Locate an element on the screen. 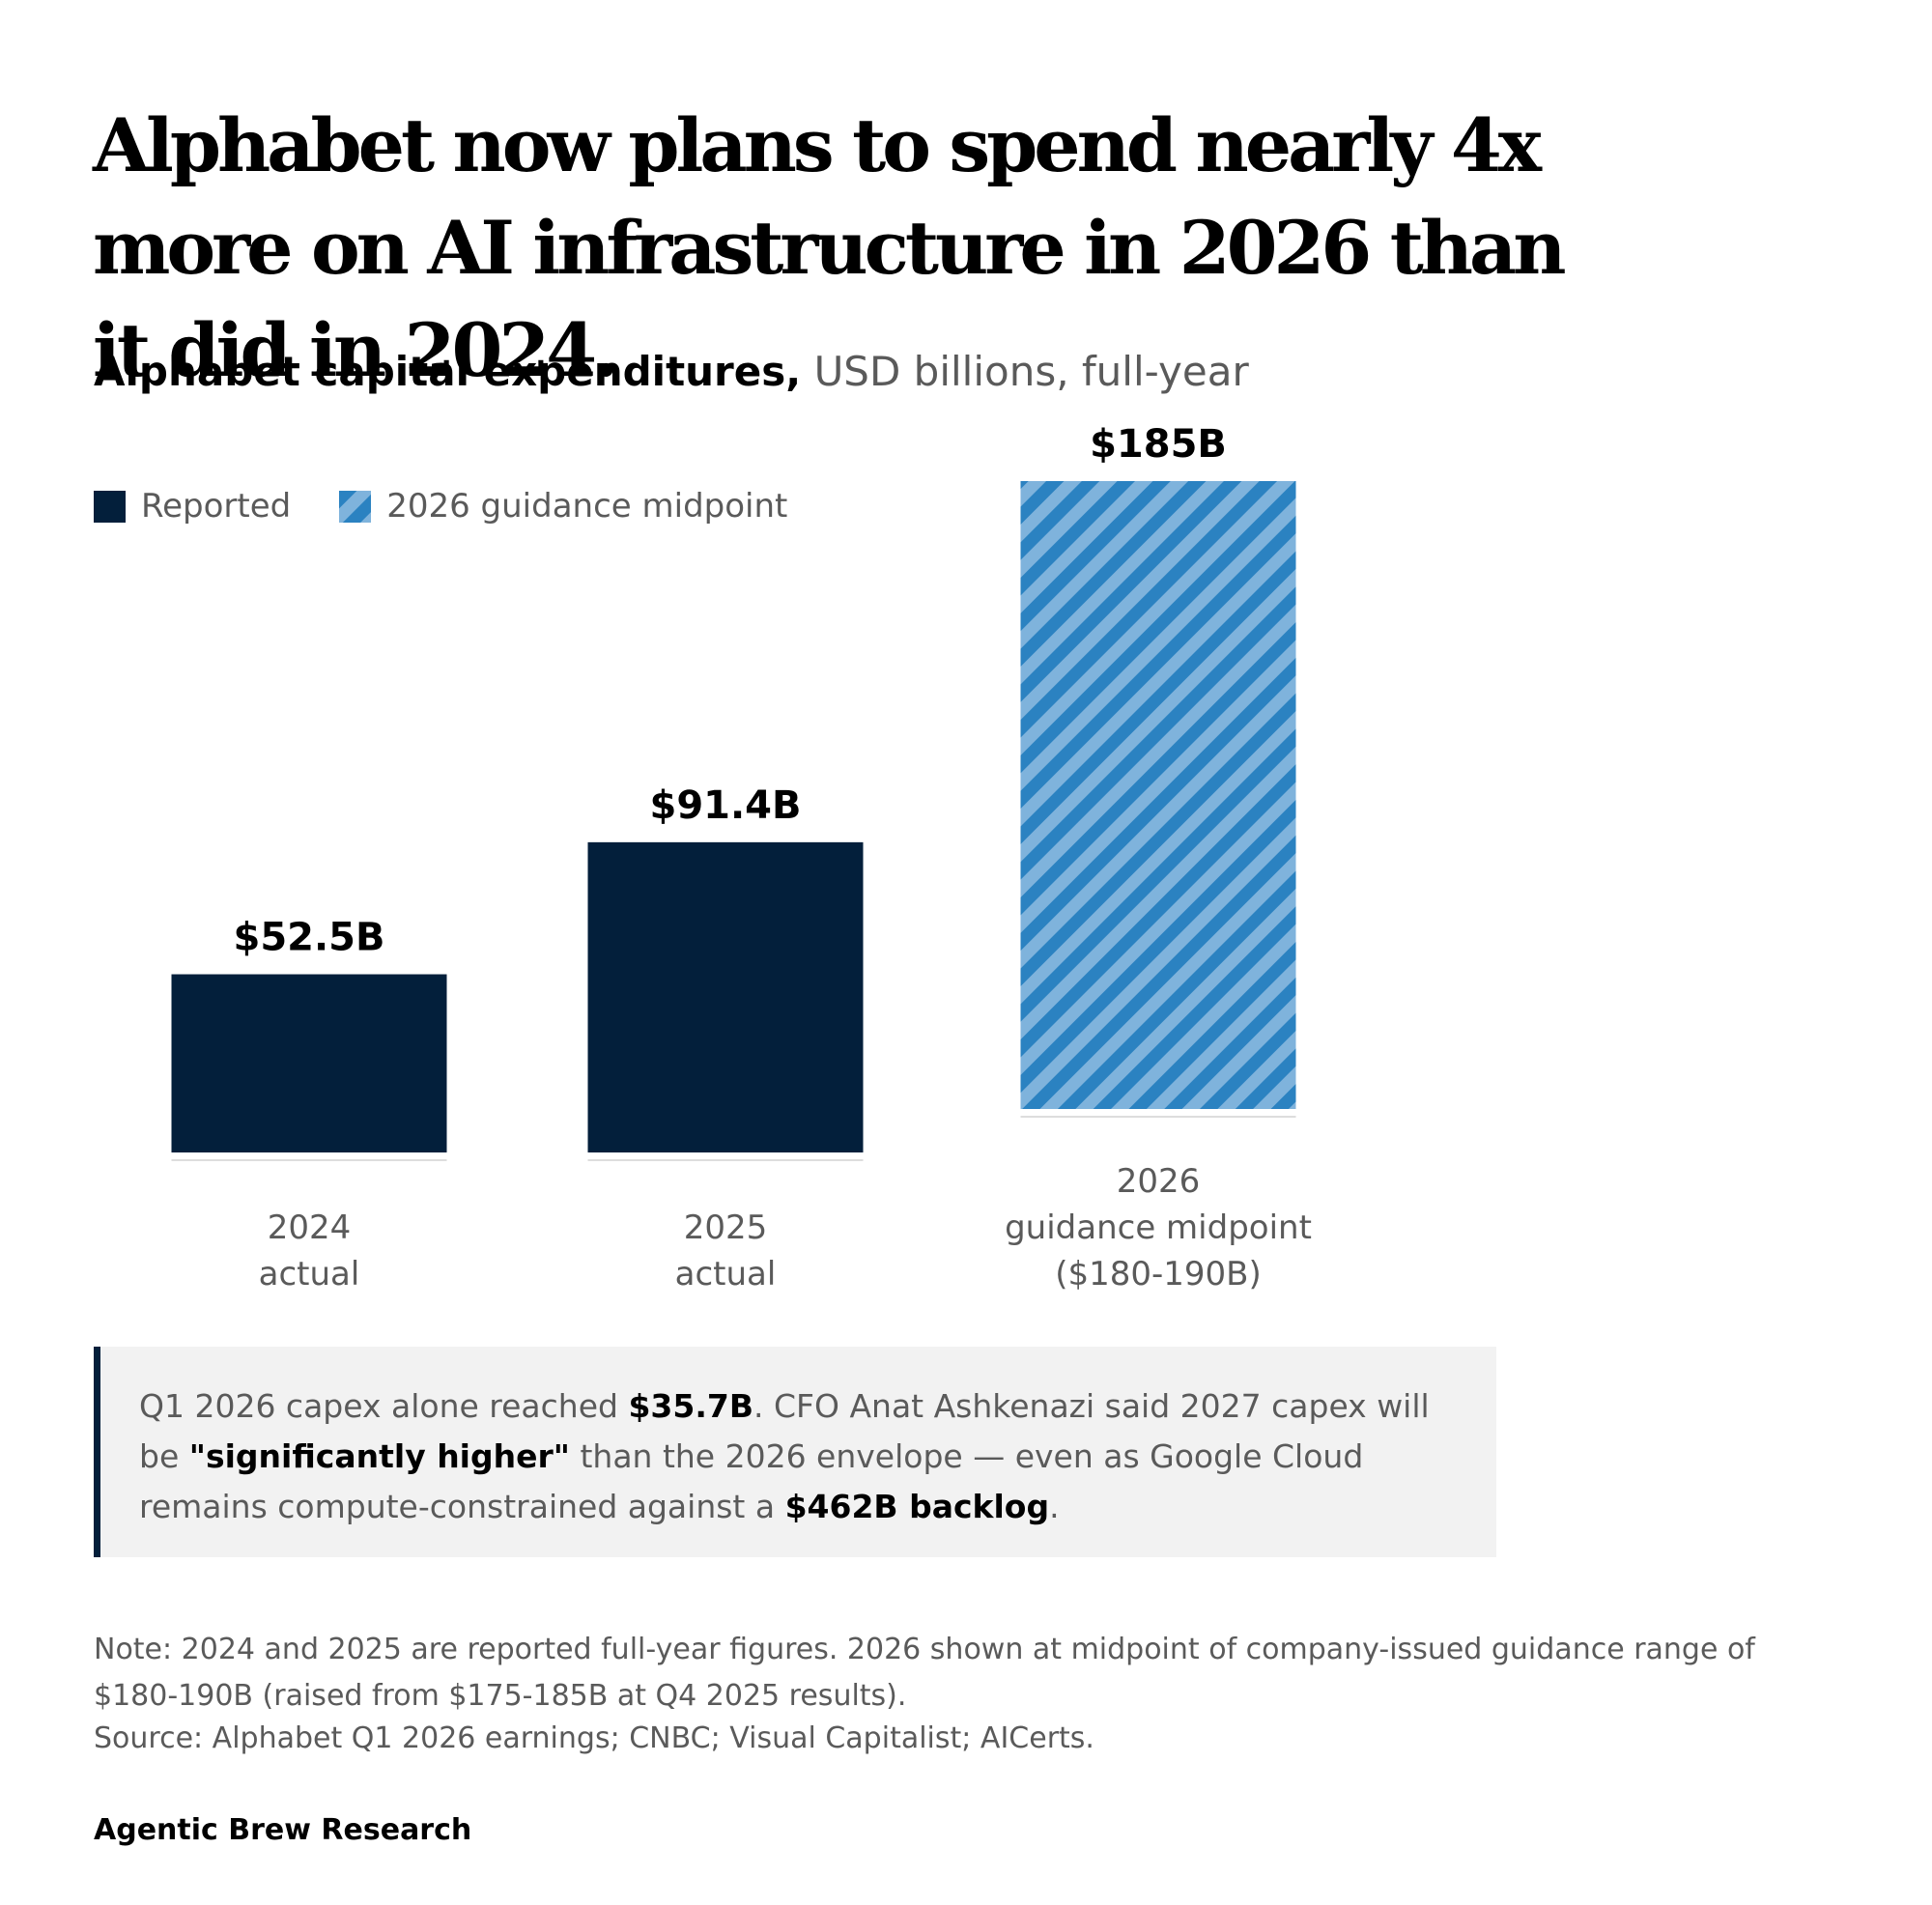  legend-label-guidance: 2026 guidance midpoint is located at coordinates (587, 506).